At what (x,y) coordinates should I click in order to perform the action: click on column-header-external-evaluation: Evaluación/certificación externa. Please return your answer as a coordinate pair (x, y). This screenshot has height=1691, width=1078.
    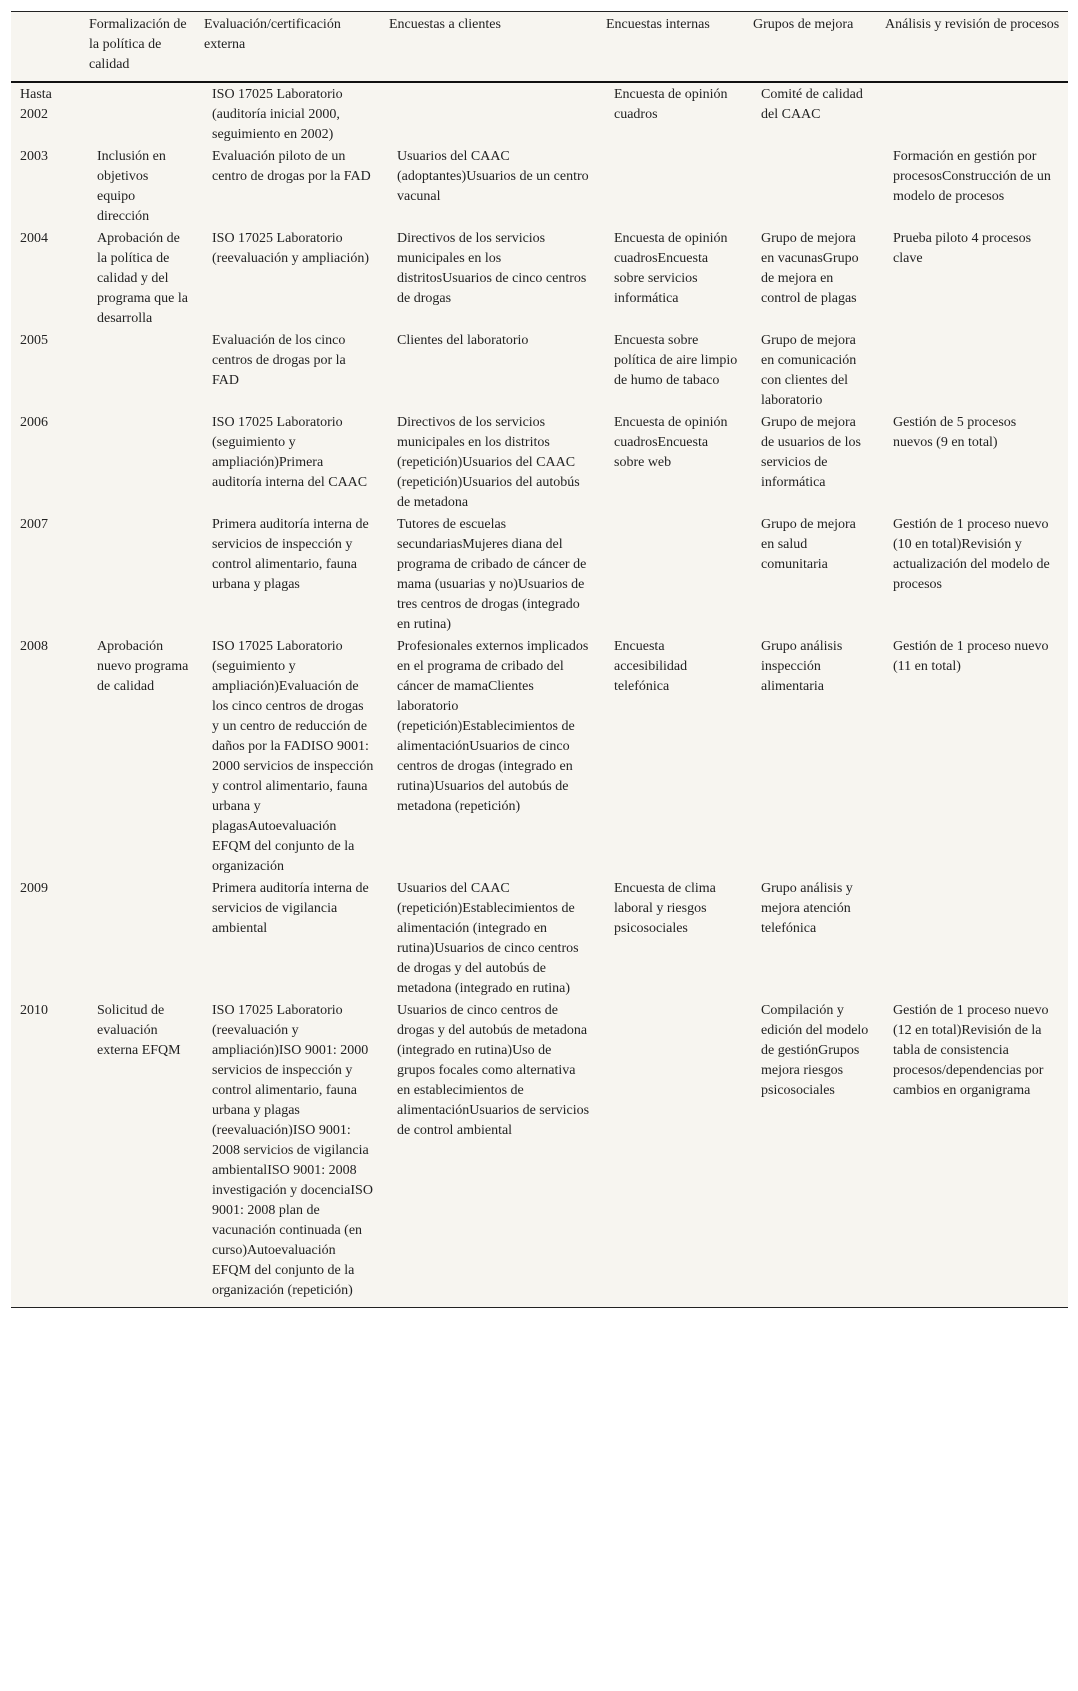
    Looking at the image, I should click on (272, 34).